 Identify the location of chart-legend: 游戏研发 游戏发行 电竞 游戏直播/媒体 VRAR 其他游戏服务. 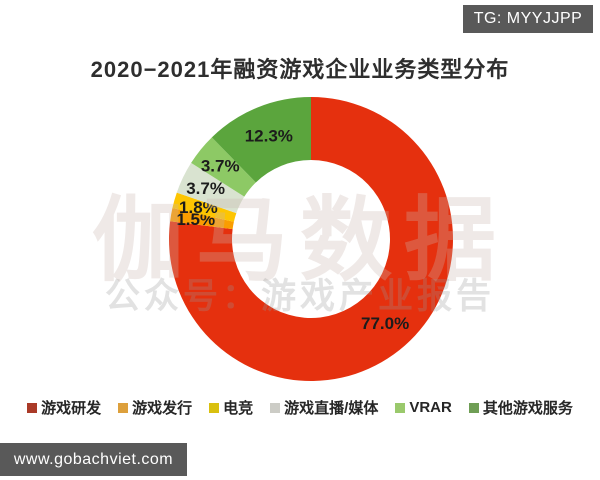
(300, 407).